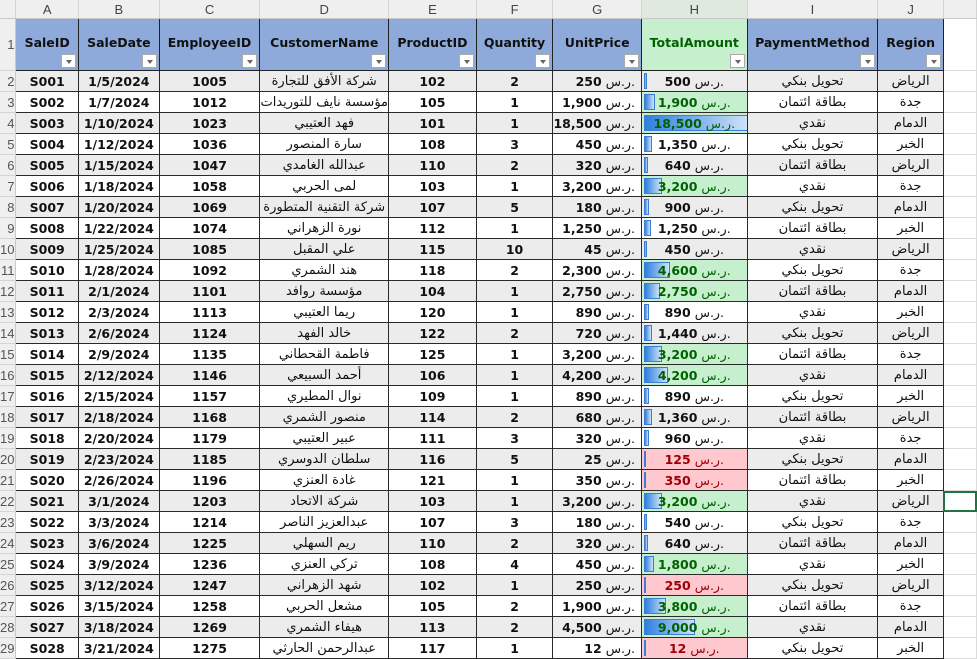 The width and height of the screenshot is (977, 659). I want to click on cell-saledate: 1/15/2024, so click(118, 165).